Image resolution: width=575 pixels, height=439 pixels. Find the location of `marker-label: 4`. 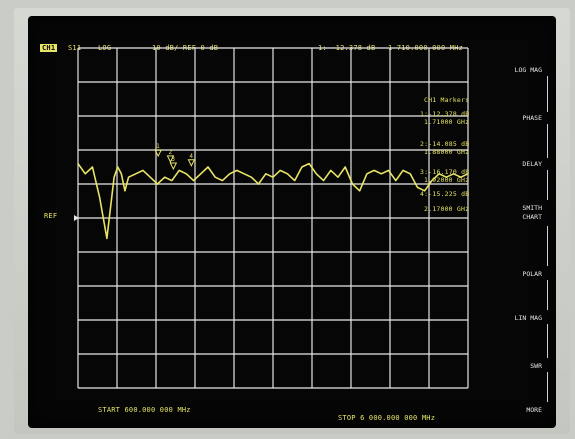

marker-label: 4 is located at coordinates (191, 156).